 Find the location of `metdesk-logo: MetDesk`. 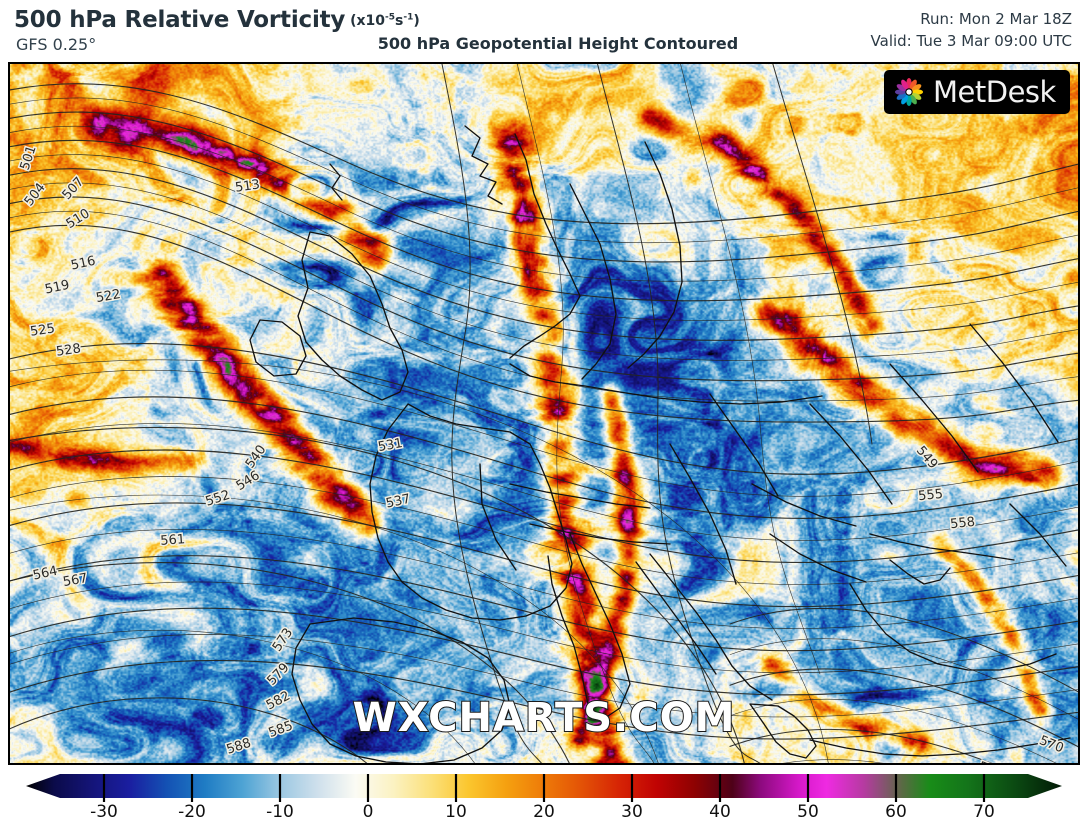

metdesk-logo: MetDesk is located at coordinates (977, 92).